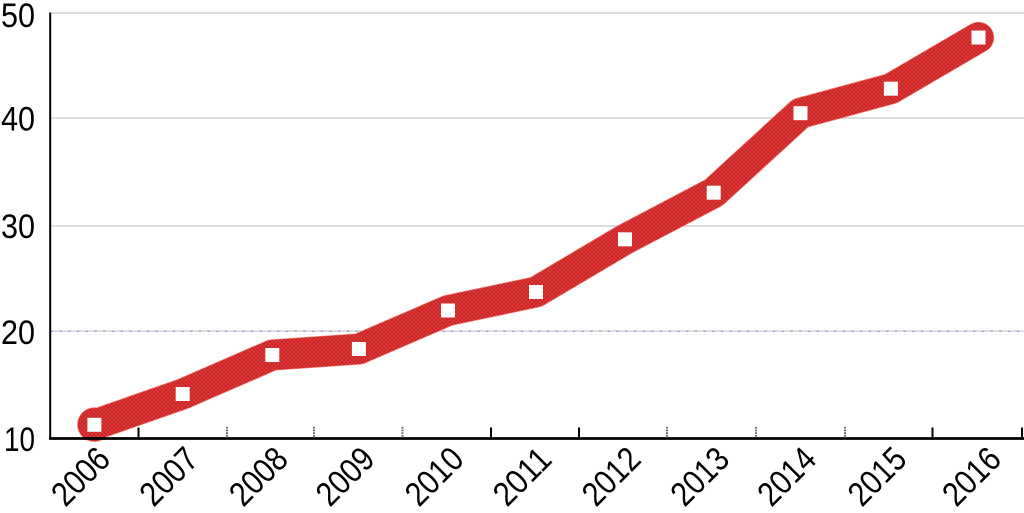  I want to click on svg-text: 40, so click(18, 120).